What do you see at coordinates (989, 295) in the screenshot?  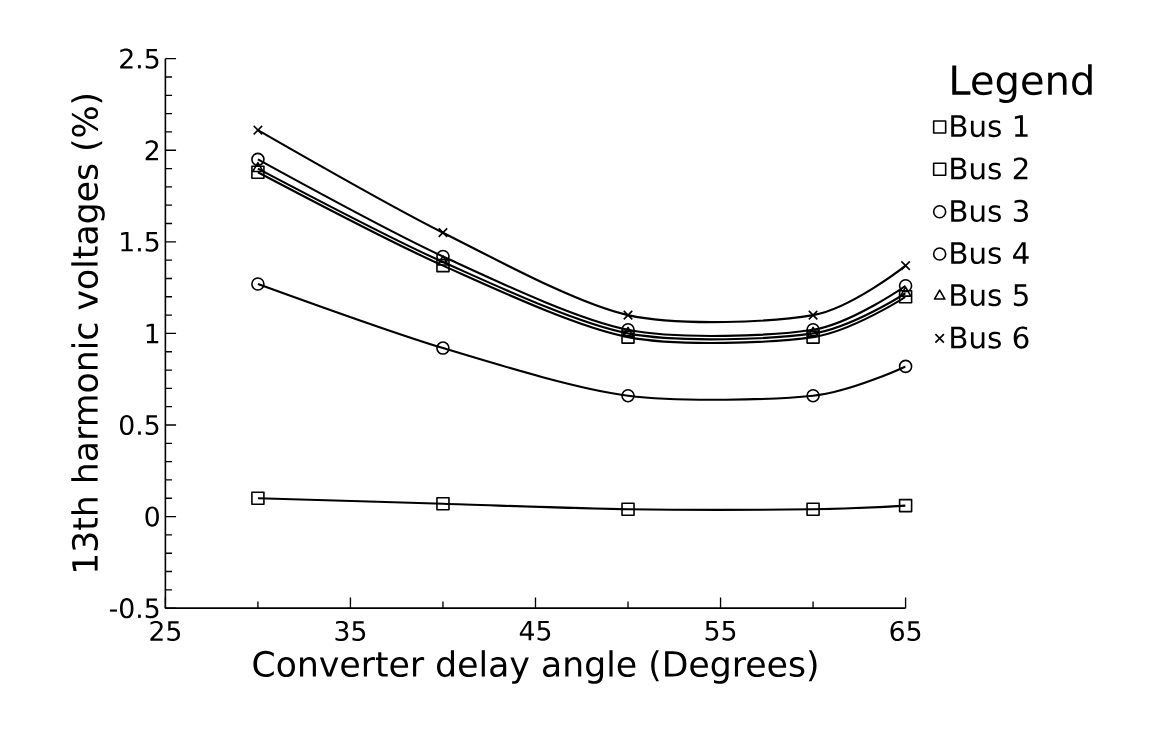 I see `legend-label: Bus 5` at bounding box center [989, 295].